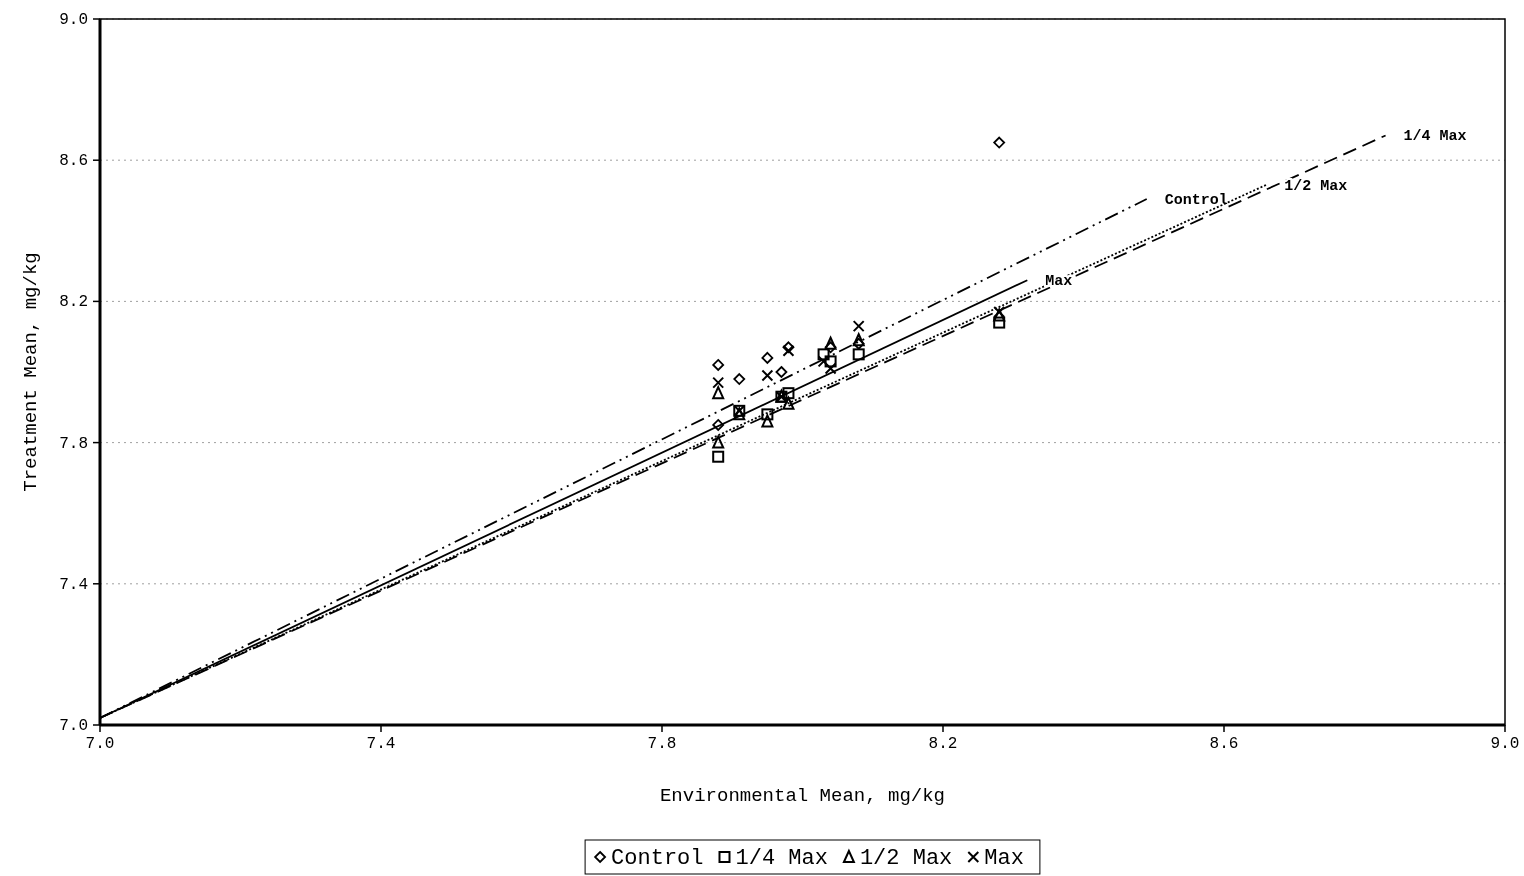 The image size is (1524, 876). I want to click on x-axis-title: Environmental Mean, mg/kg, so click(802, 796).